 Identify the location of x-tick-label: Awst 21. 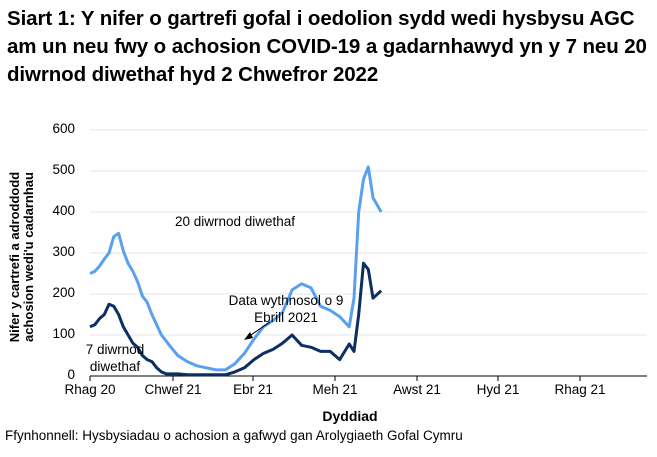
(417, 389).